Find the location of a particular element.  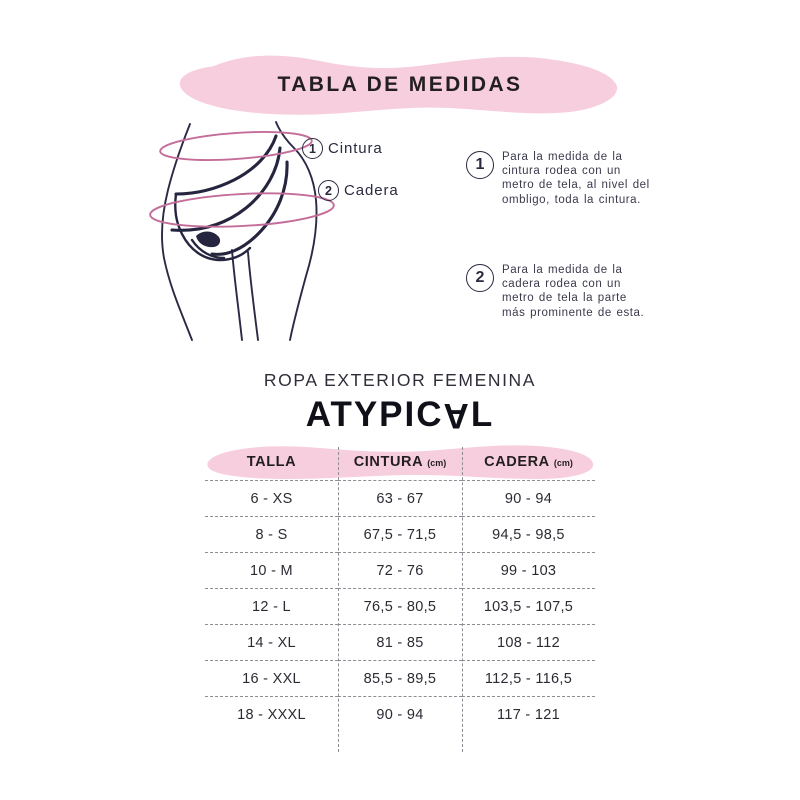

table-row: 16 - XXL 85,5 - 89,5 112,5 - 116,5 is located at coordinates (400, 678).